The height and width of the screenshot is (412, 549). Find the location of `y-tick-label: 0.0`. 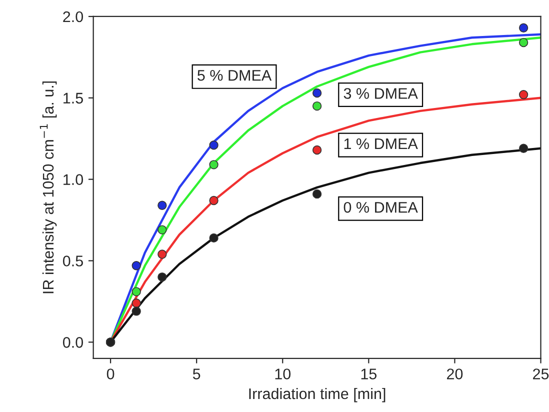

y-tick-label: 0.0 is located at coordinates (73, 342).